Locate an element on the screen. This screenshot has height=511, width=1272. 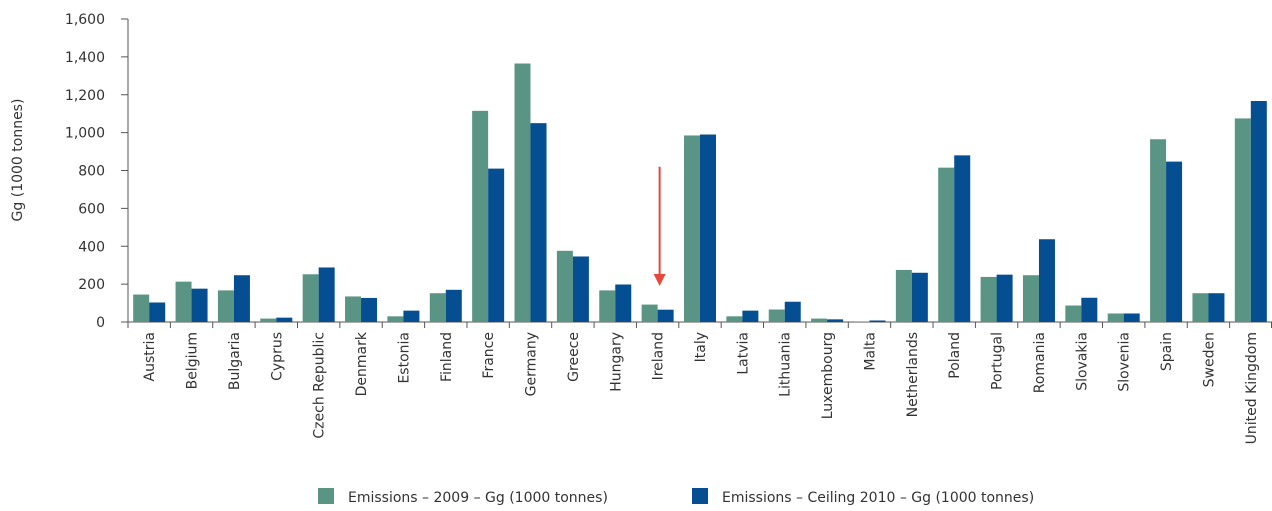
annotation is located at coordinates (659, 226).